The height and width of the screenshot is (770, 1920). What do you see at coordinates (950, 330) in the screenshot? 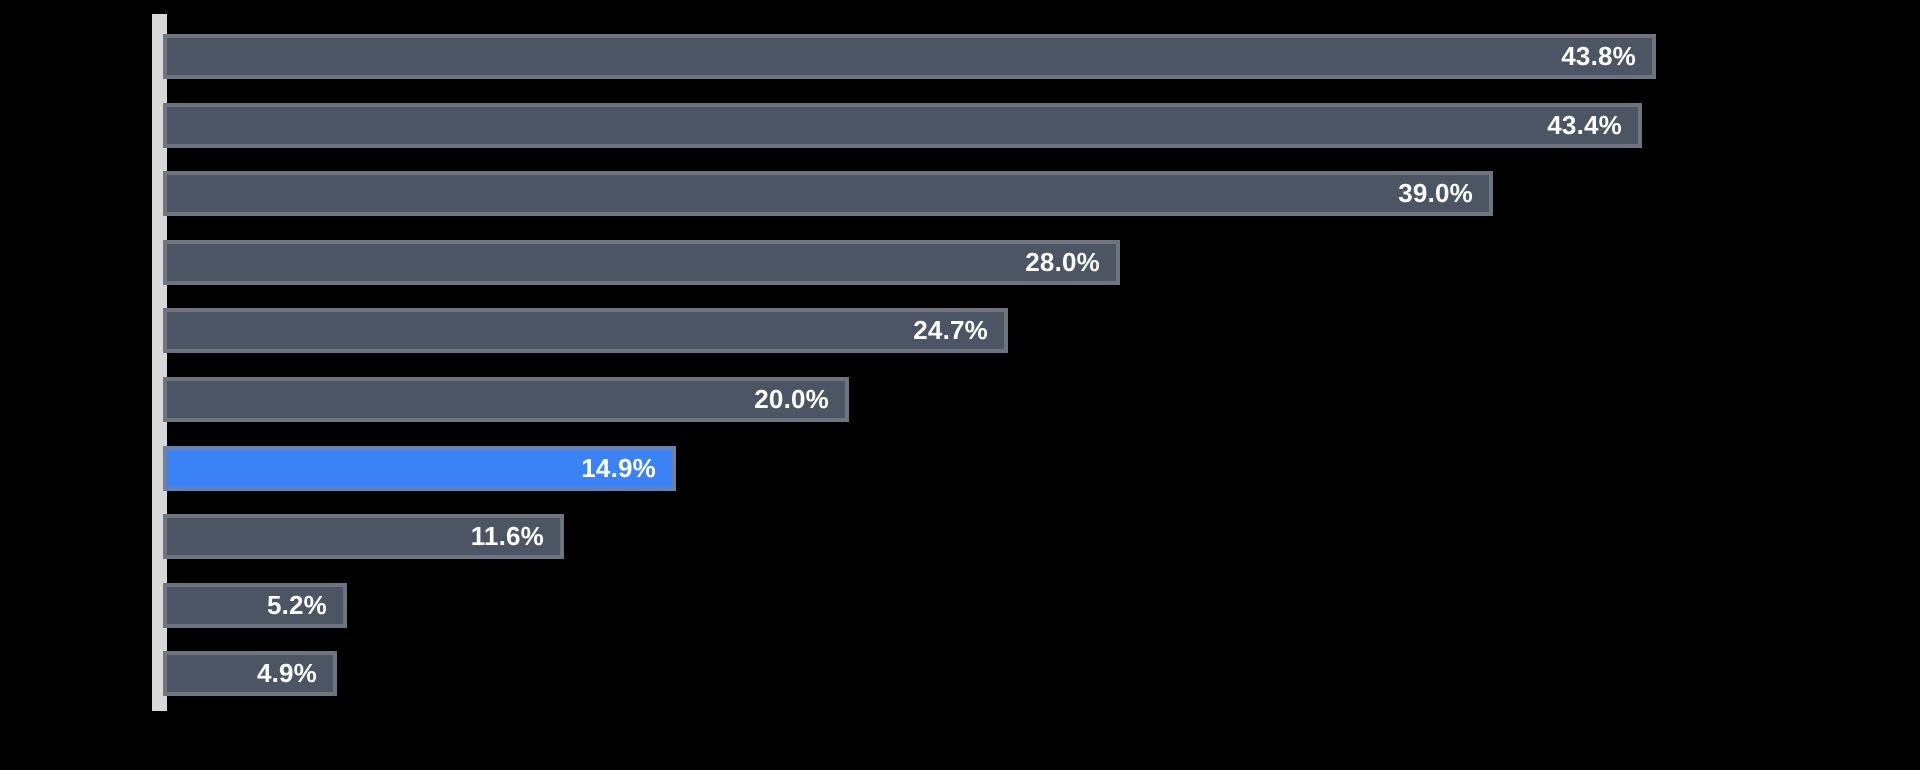
I see `bar-value-label: 24.7%` at bounding box center [950, 330].